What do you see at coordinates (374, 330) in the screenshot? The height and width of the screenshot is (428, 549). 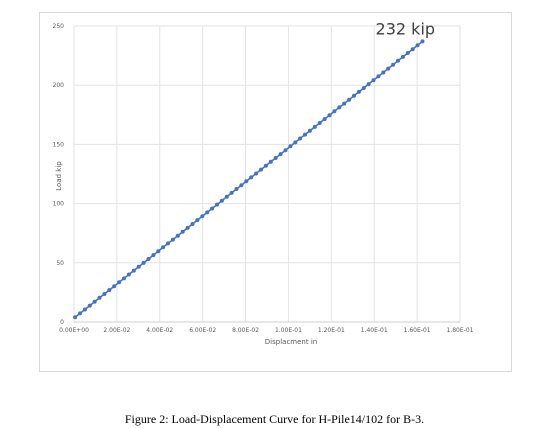 I see `x-tick-label: 1.40E-01` at bounding box center [374, 330].